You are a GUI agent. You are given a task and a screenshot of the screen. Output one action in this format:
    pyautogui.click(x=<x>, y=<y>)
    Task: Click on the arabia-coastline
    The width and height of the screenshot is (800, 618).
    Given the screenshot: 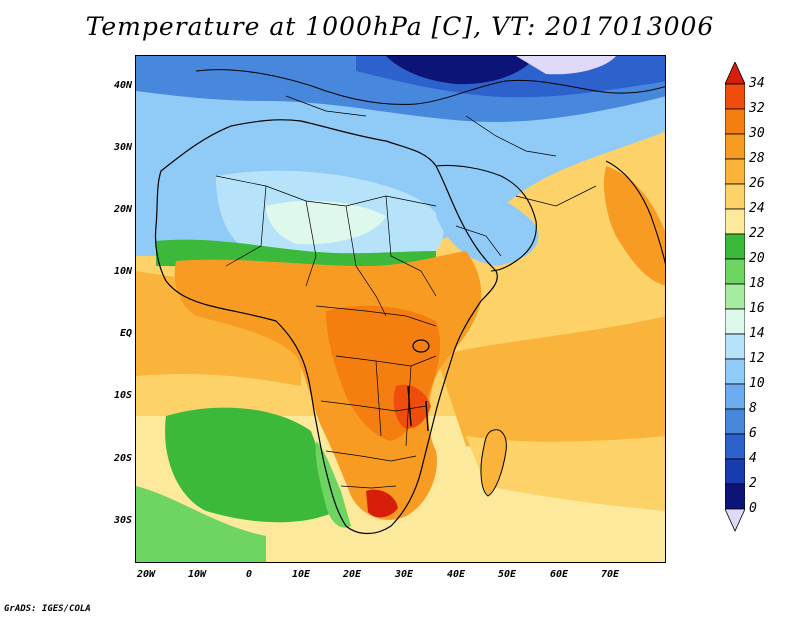 What is the action you would take?
    pyautogui.click(x=486, y=218)
    